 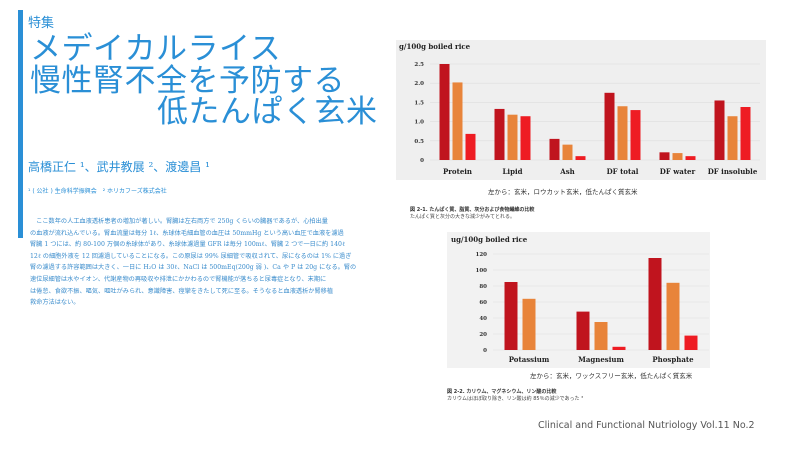 I want to click on title-line-3: 低たんぱく玄米, so click(x=267, y=112).